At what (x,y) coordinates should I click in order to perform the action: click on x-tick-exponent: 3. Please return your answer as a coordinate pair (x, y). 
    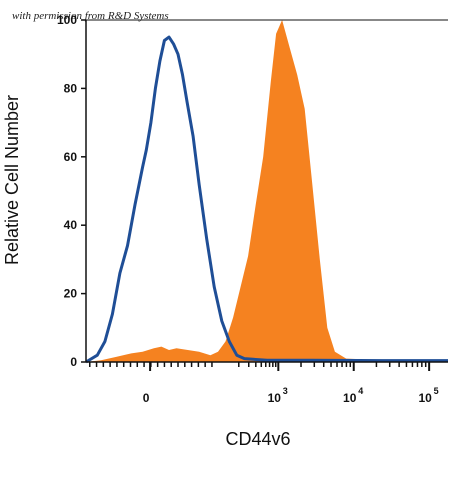
    Looking at the image, I should click on (285, 391).